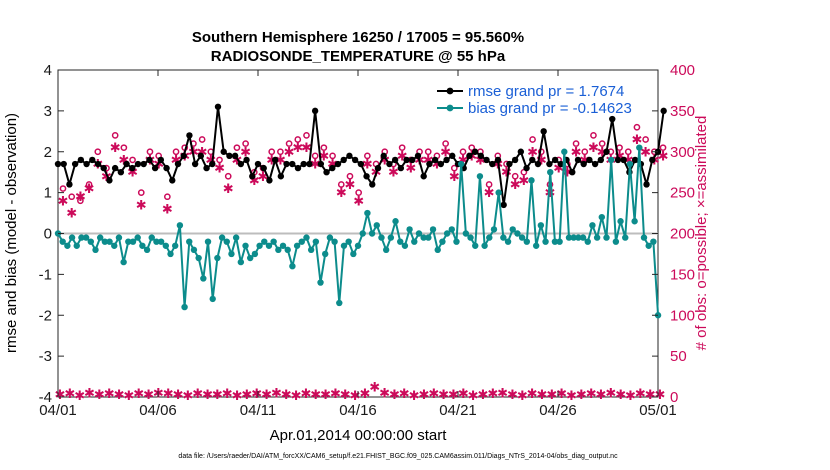  Describe the element at coordinates (450, 108) in the screenshot. I see `legend-bias-marker` at that location.